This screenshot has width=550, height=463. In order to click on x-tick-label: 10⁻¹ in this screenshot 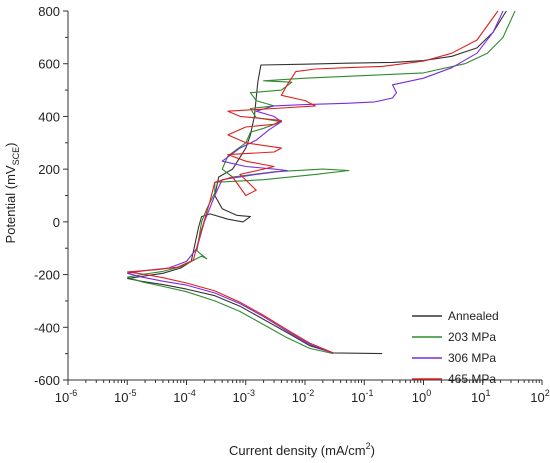, I will do `click(362, 396)`.